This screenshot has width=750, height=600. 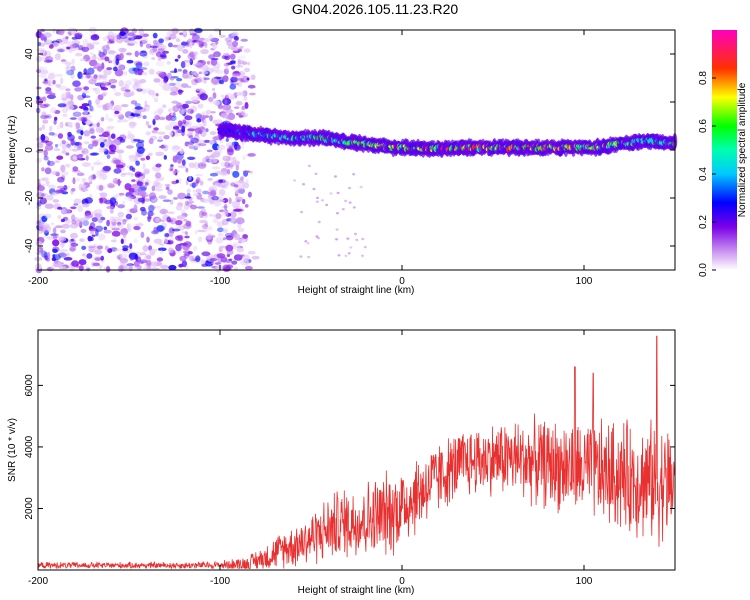 I want to click on snr-y-tick-label: 2000, so click(x=29, y=508).